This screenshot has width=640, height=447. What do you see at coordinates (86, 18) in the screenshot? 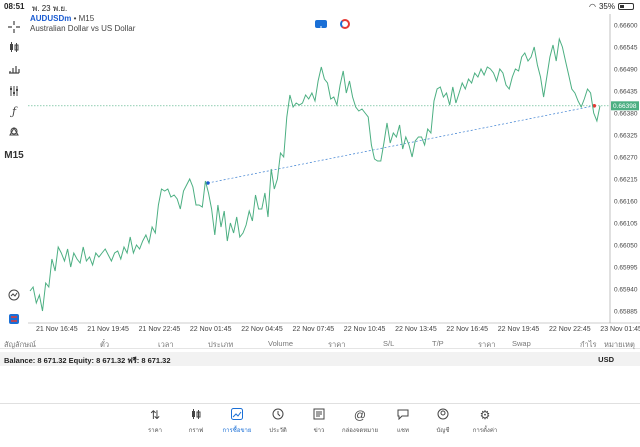
I see `chart-timeframe: M15` at bounding box center [86, 18].